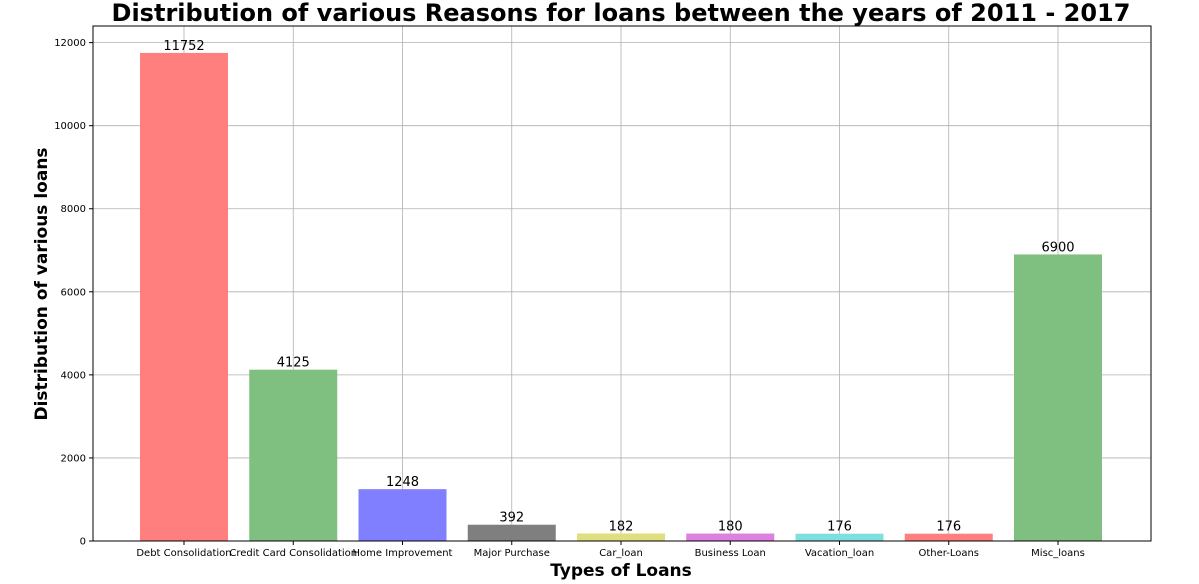 The image size is (1199, 584). What do you see at coordinates (42, 283) in the screenshot?
I see `y-axis-label: Distribution of various loans` at bounding box center [42, 283].